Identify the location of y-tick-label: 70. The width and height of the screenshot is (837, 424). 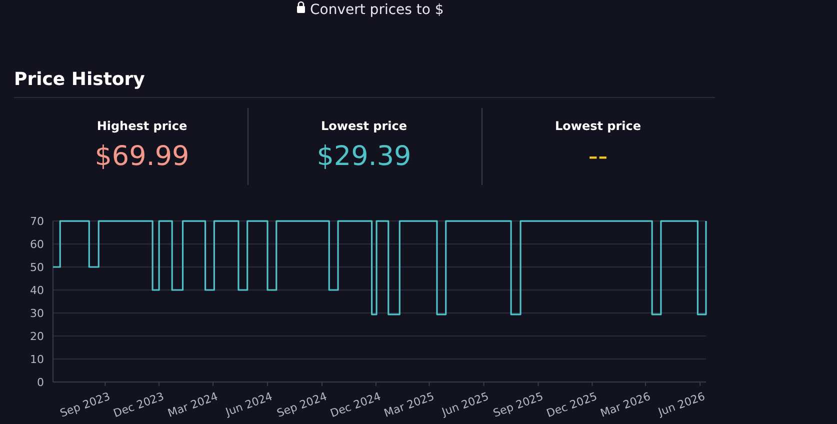
(37, 221).